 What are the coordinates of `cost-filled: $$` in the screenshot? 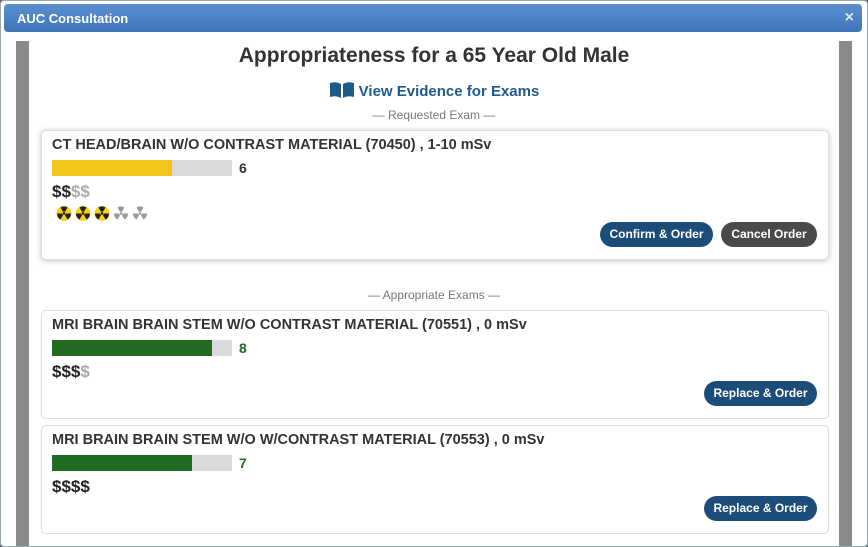 It's located at (61, 191).